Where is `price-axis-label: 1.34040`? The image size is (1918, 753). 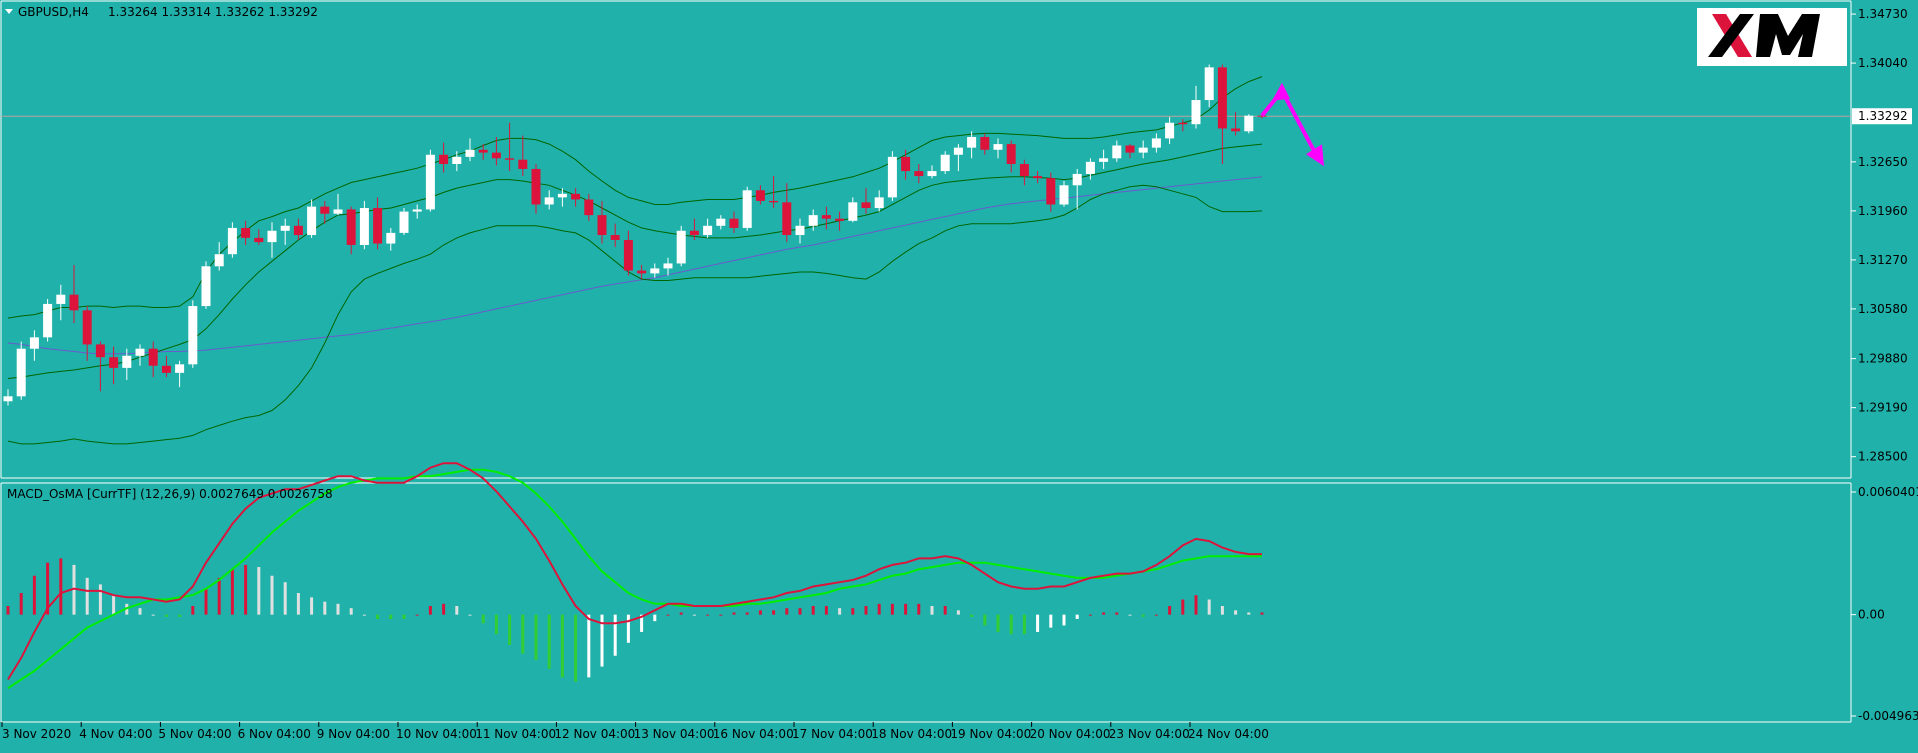 price-axis-label: 1.34040 is located at coordinates (1883, 63).